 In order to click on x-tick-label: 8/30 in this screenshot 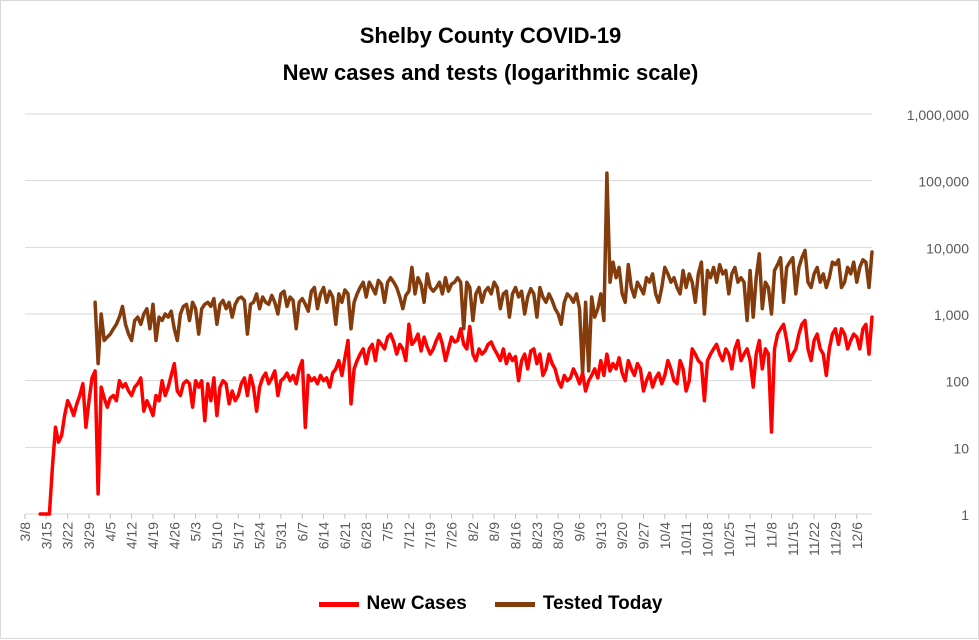, I will do `click(558, 535)`.